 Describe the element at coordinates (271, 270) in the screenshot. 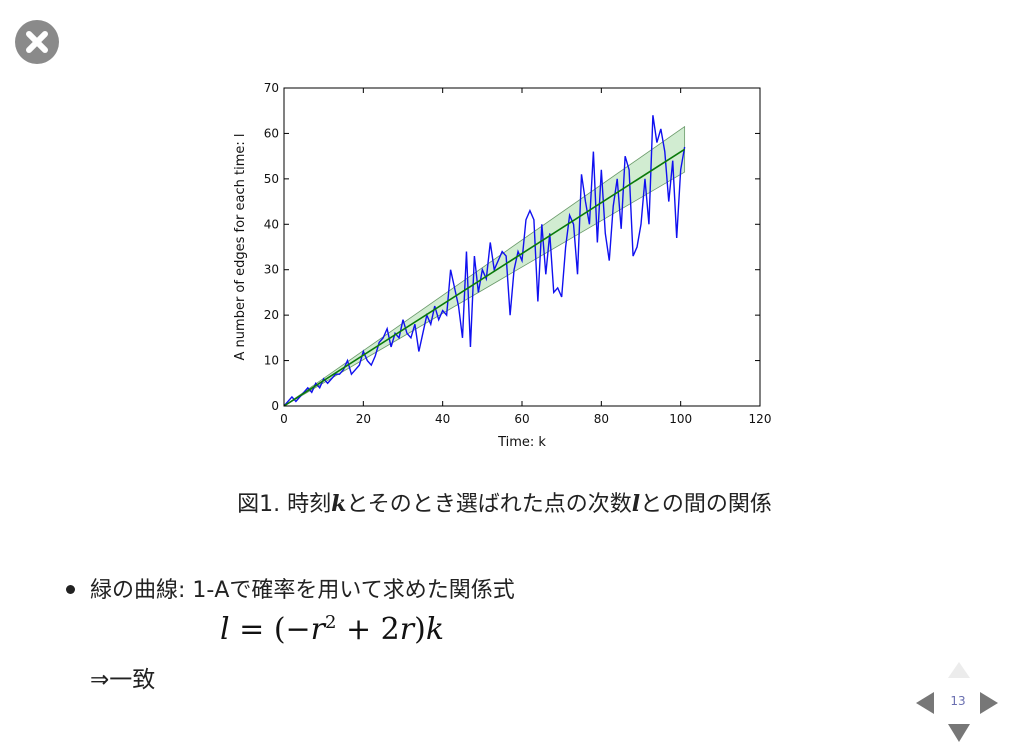

I see `y-tick-label: 30` at that location.